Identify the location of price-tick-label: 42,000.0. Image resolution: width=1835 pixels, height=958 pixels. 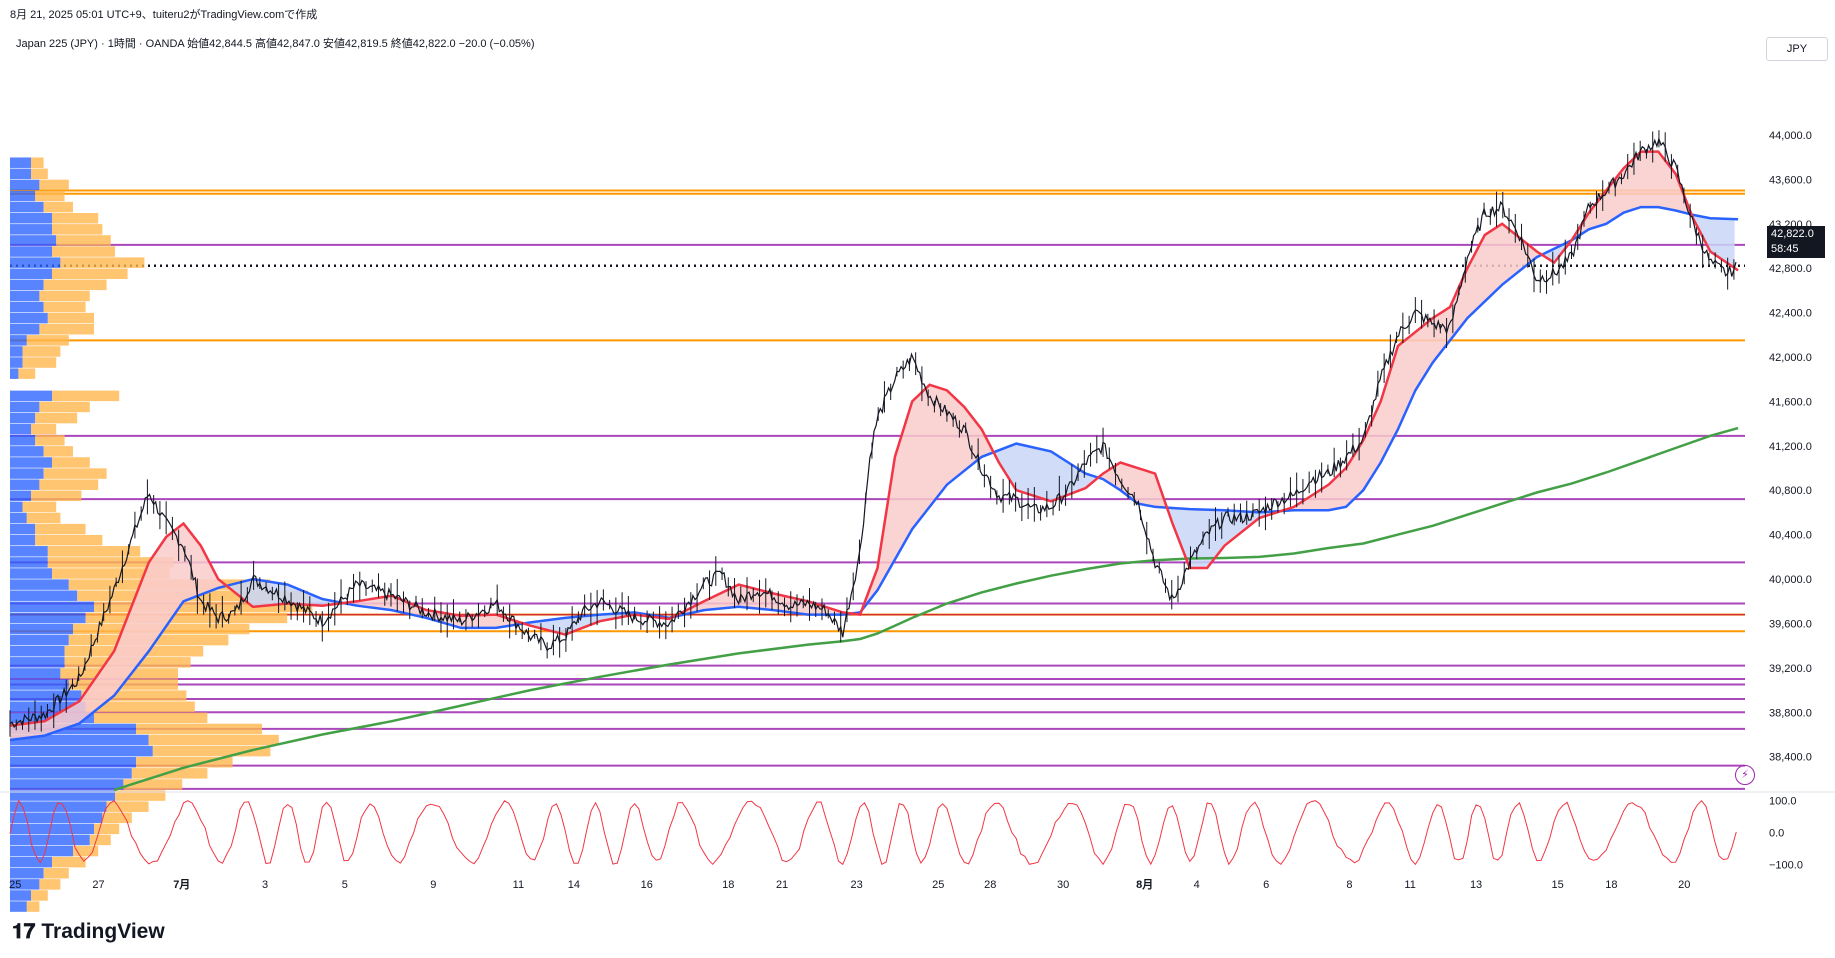
(1790, 358).